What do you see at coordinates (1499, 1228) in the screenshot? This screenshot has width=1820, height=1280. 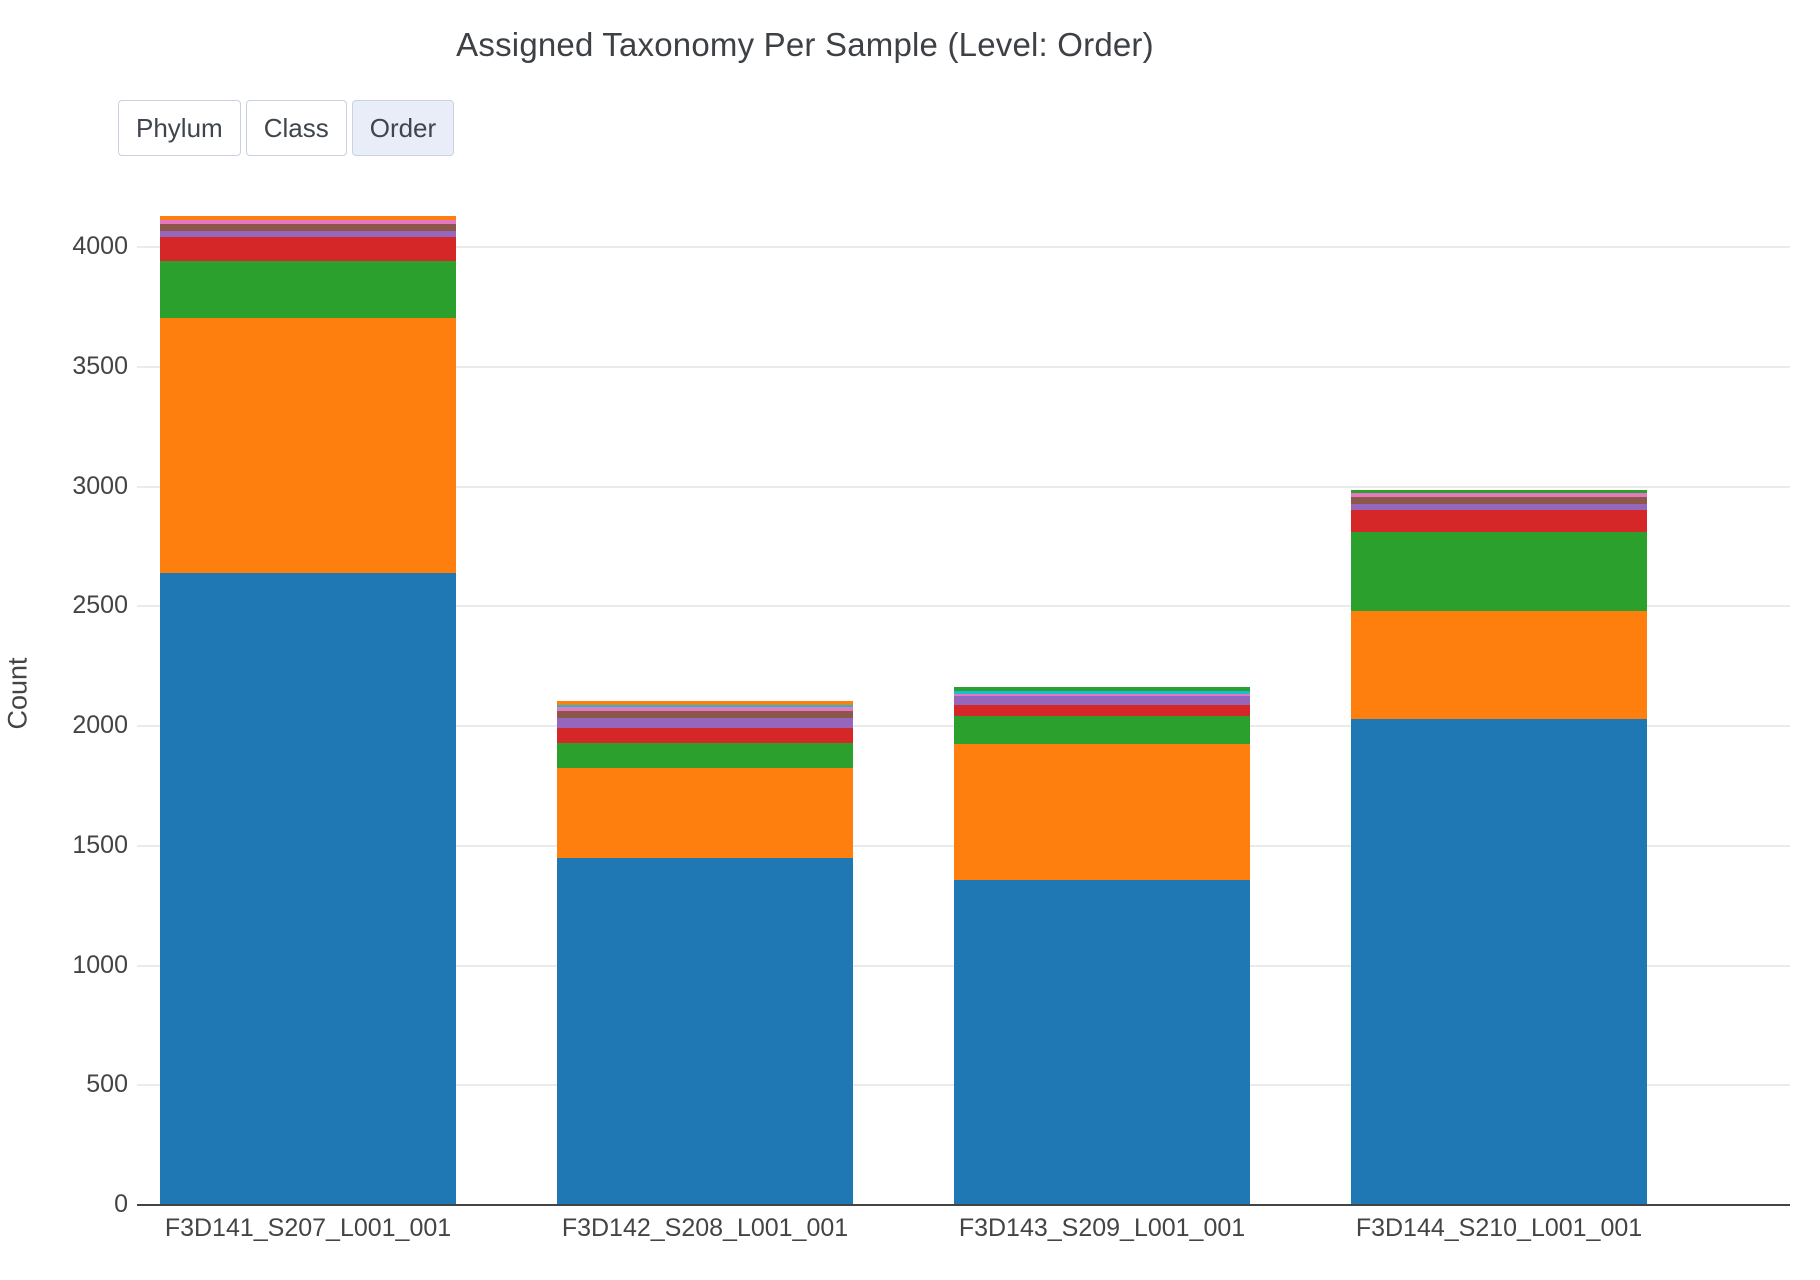 I see `x-tick-label-F3D144_S210_L001_001: F3D144_S210_L001_001` at bounding box center [1499, 1228].